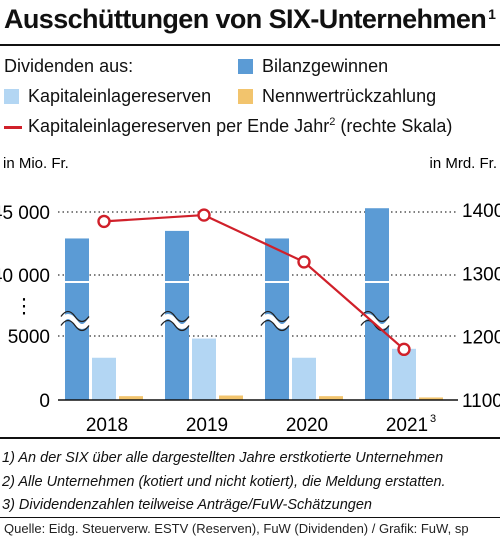 The image size is (500, 545). What do you see at coordinates (36, 163) in the screenshot?
I see `left-axis-unit: in Mio. Fr.` at bounding box center [36, 163].